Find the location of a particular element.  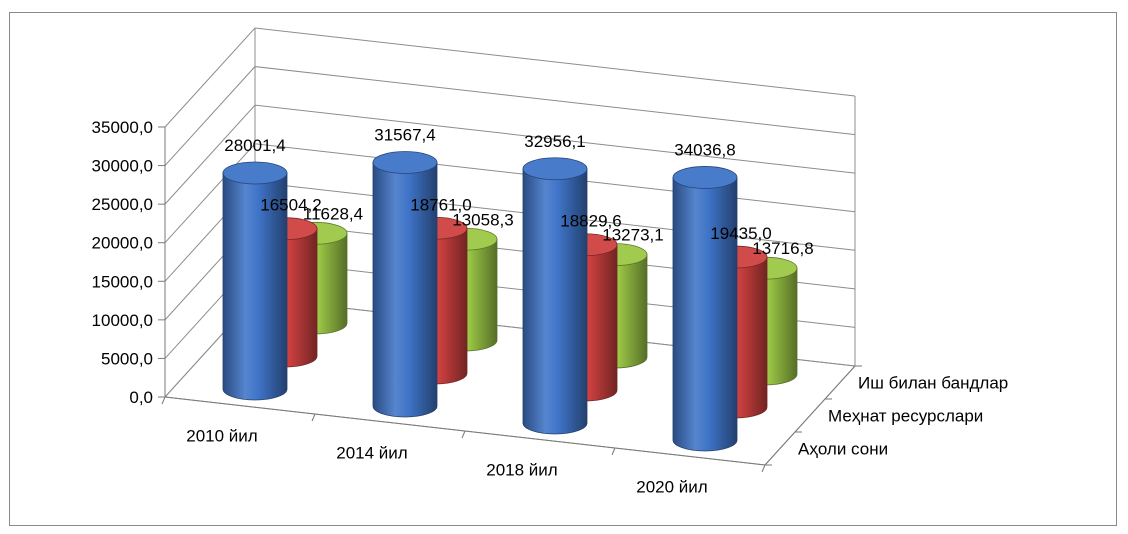

series-axis-label: Иш билан бандлар is located at coordinates (933, 383).